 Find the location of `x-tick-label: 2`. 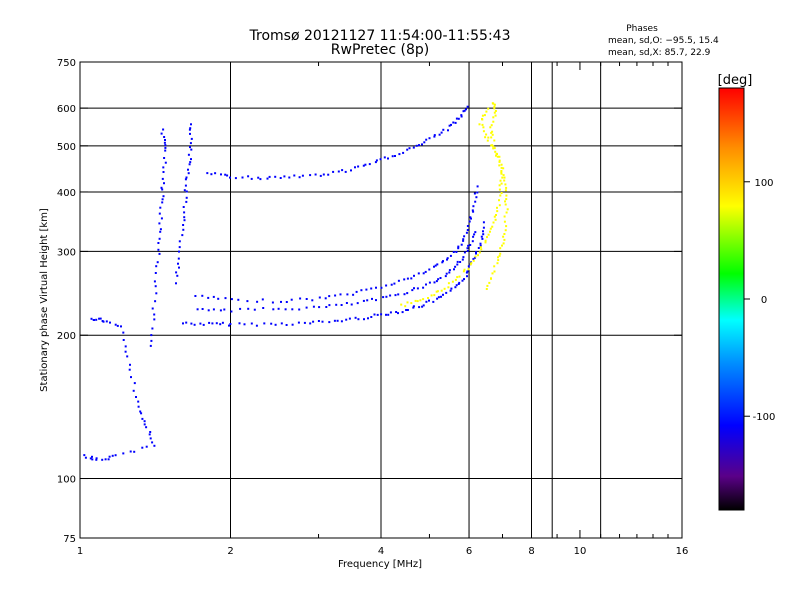

x-tick-label: 2 is located at coordinates (230, 551).